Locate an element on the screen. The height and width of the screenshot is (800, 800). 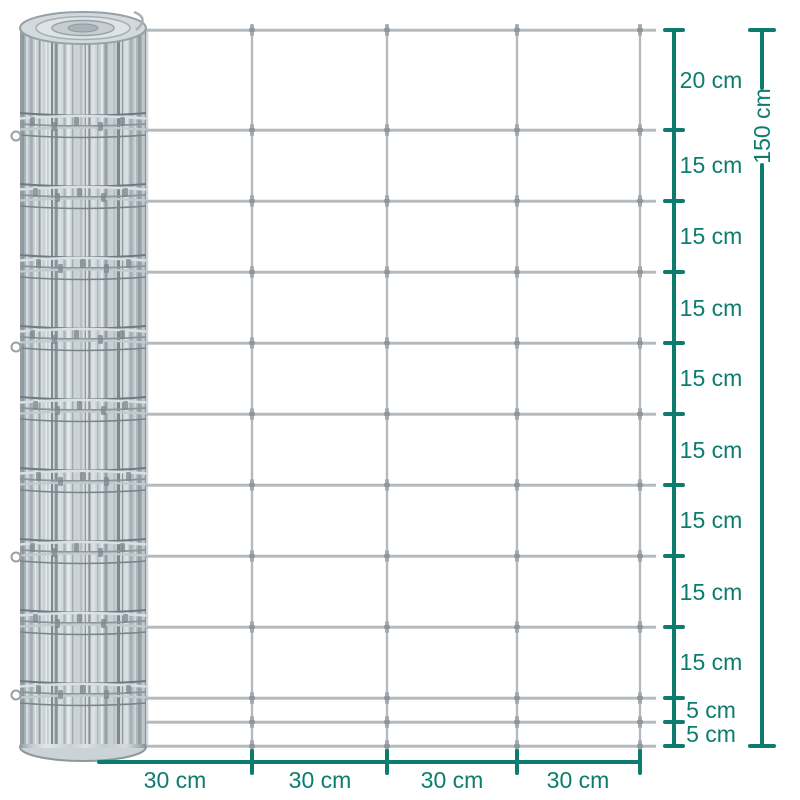
roll-body is located at coordinates (83, 388).